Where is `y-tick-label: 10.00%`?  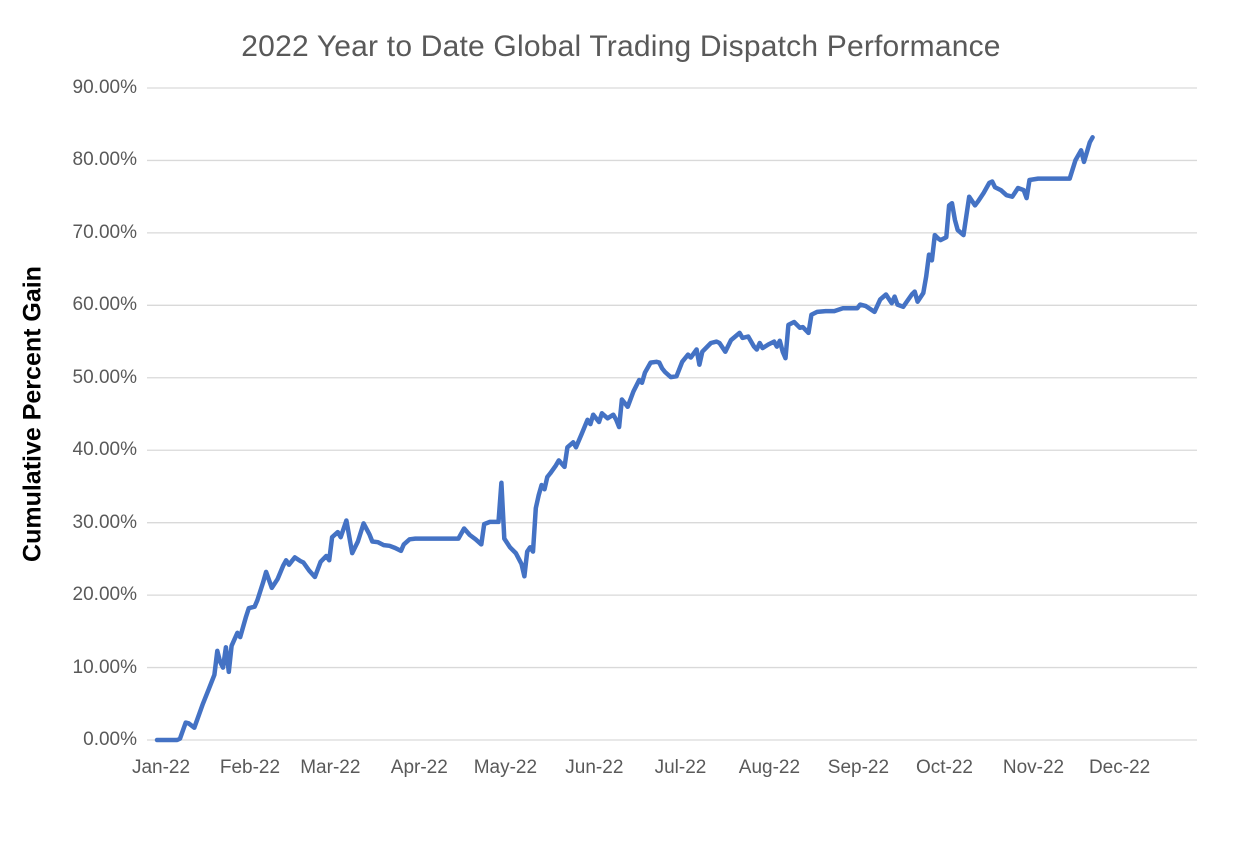 y-tick-label: 10.00% is located at coordinates (104, 667).